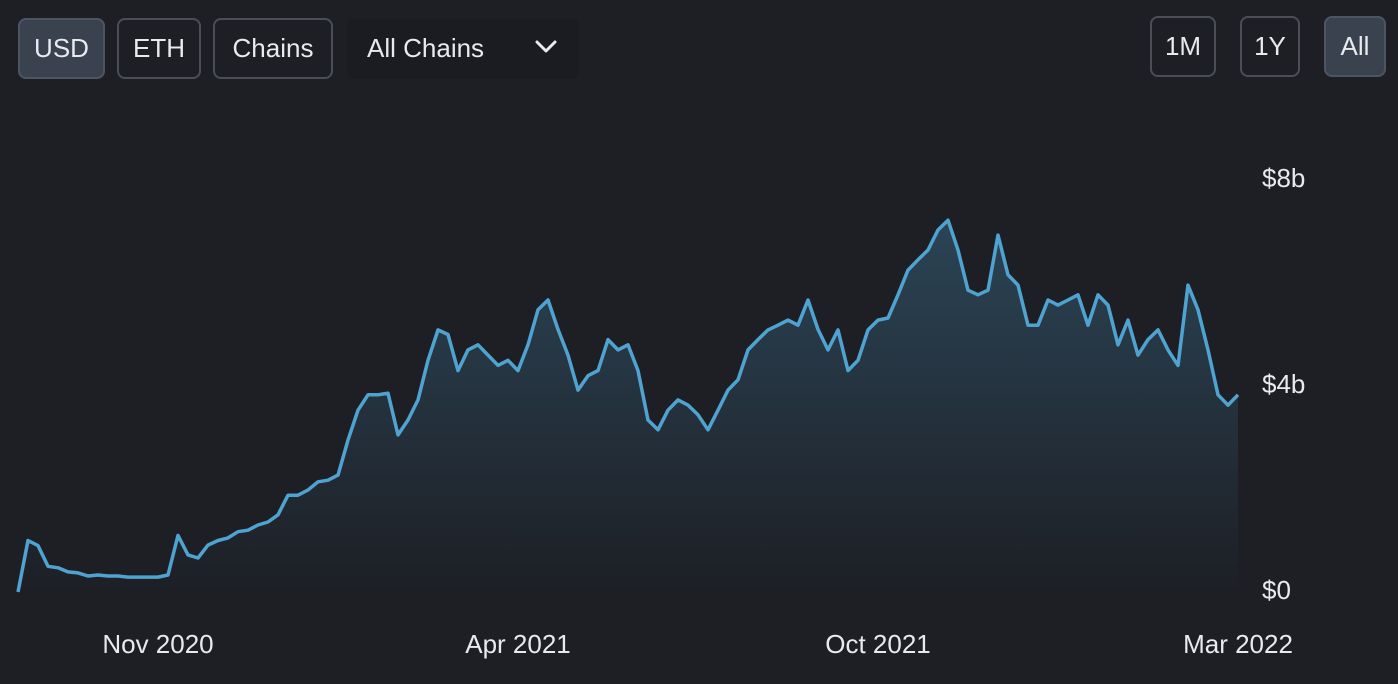 This screenshot has height=684, width=1398. I want to click on range-button: 1M, so click(1183, 46).